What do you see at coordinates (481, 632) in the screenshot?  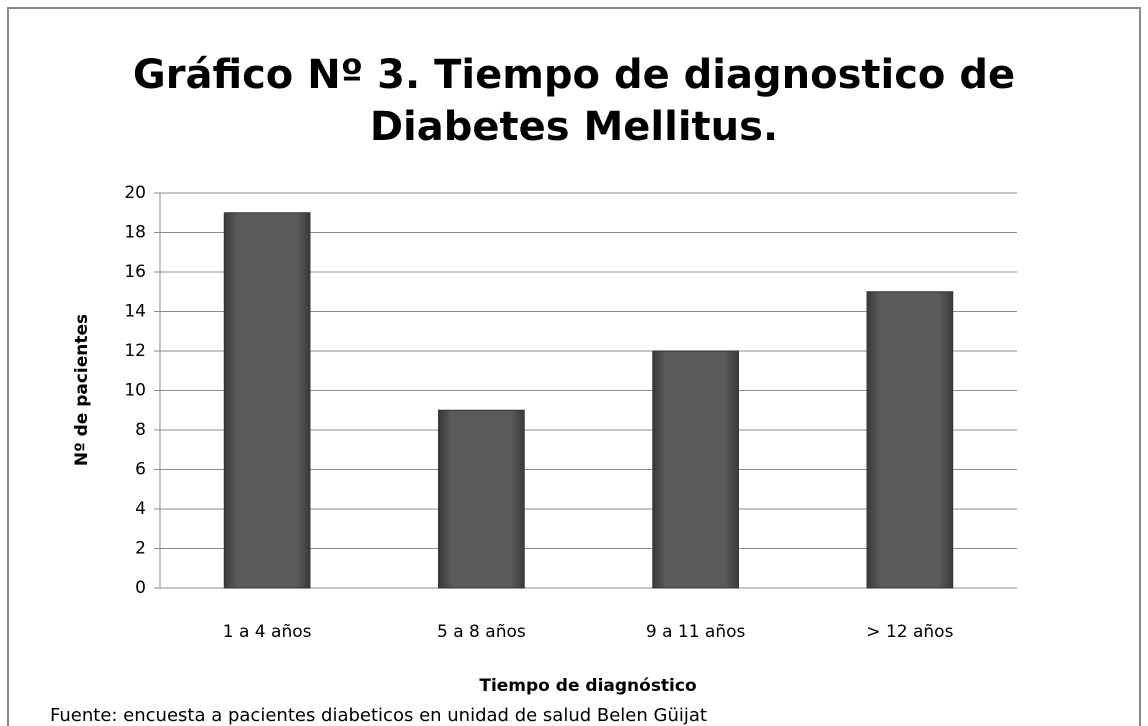 I see `x-tick-label: 5 a 8 años` at bounding box center [481, 632].